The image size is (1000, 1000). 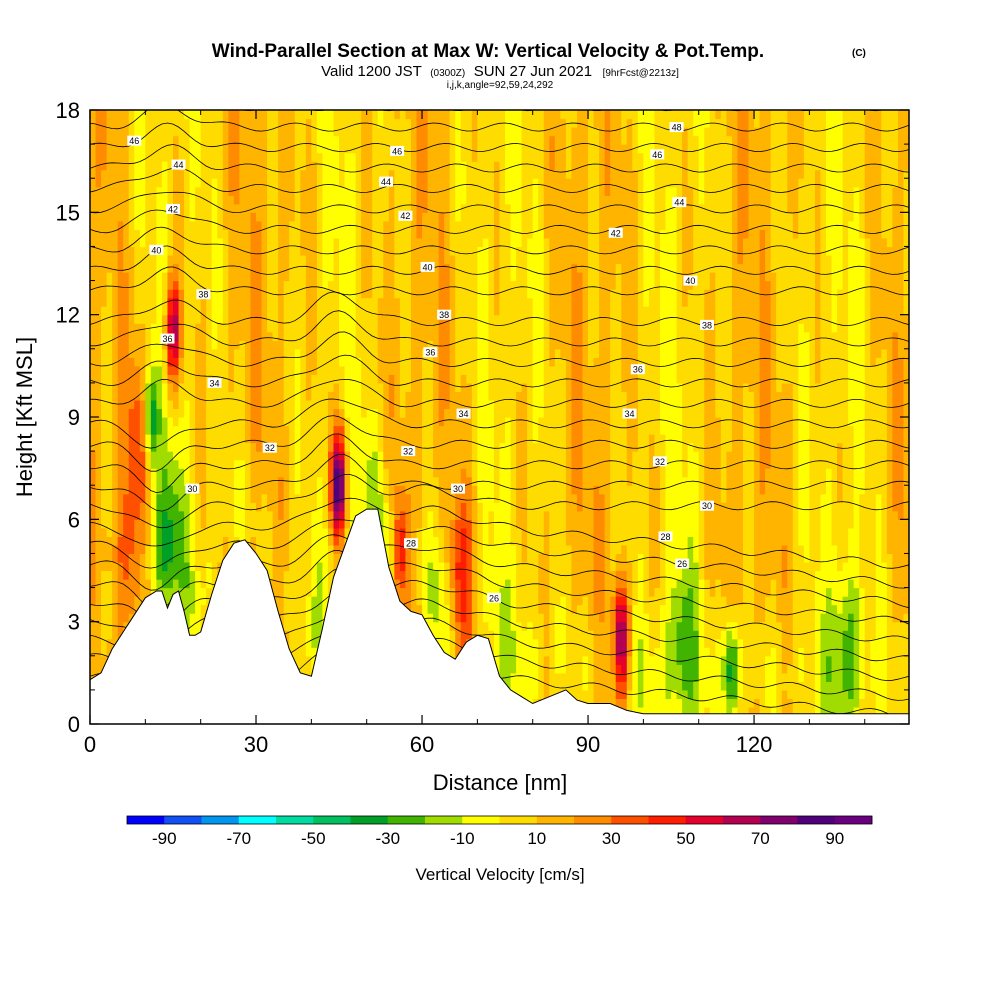 I want to click on x-tick-label: 60, so click(x=422, y=744).